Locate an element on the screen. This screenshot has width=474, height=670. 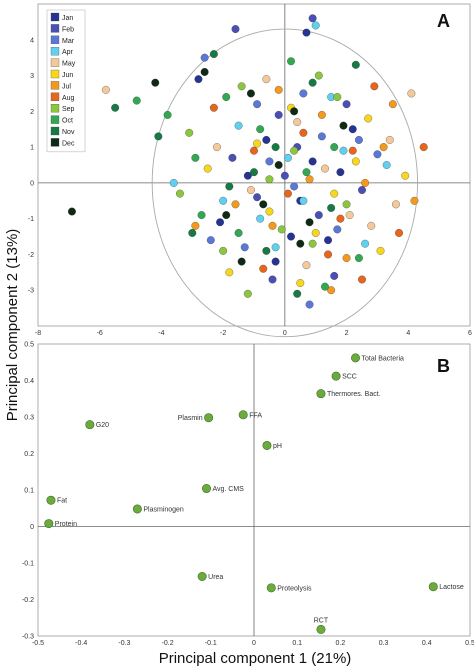
panel-a-x-tick-label: -6 is located at coordinates (100, 333).